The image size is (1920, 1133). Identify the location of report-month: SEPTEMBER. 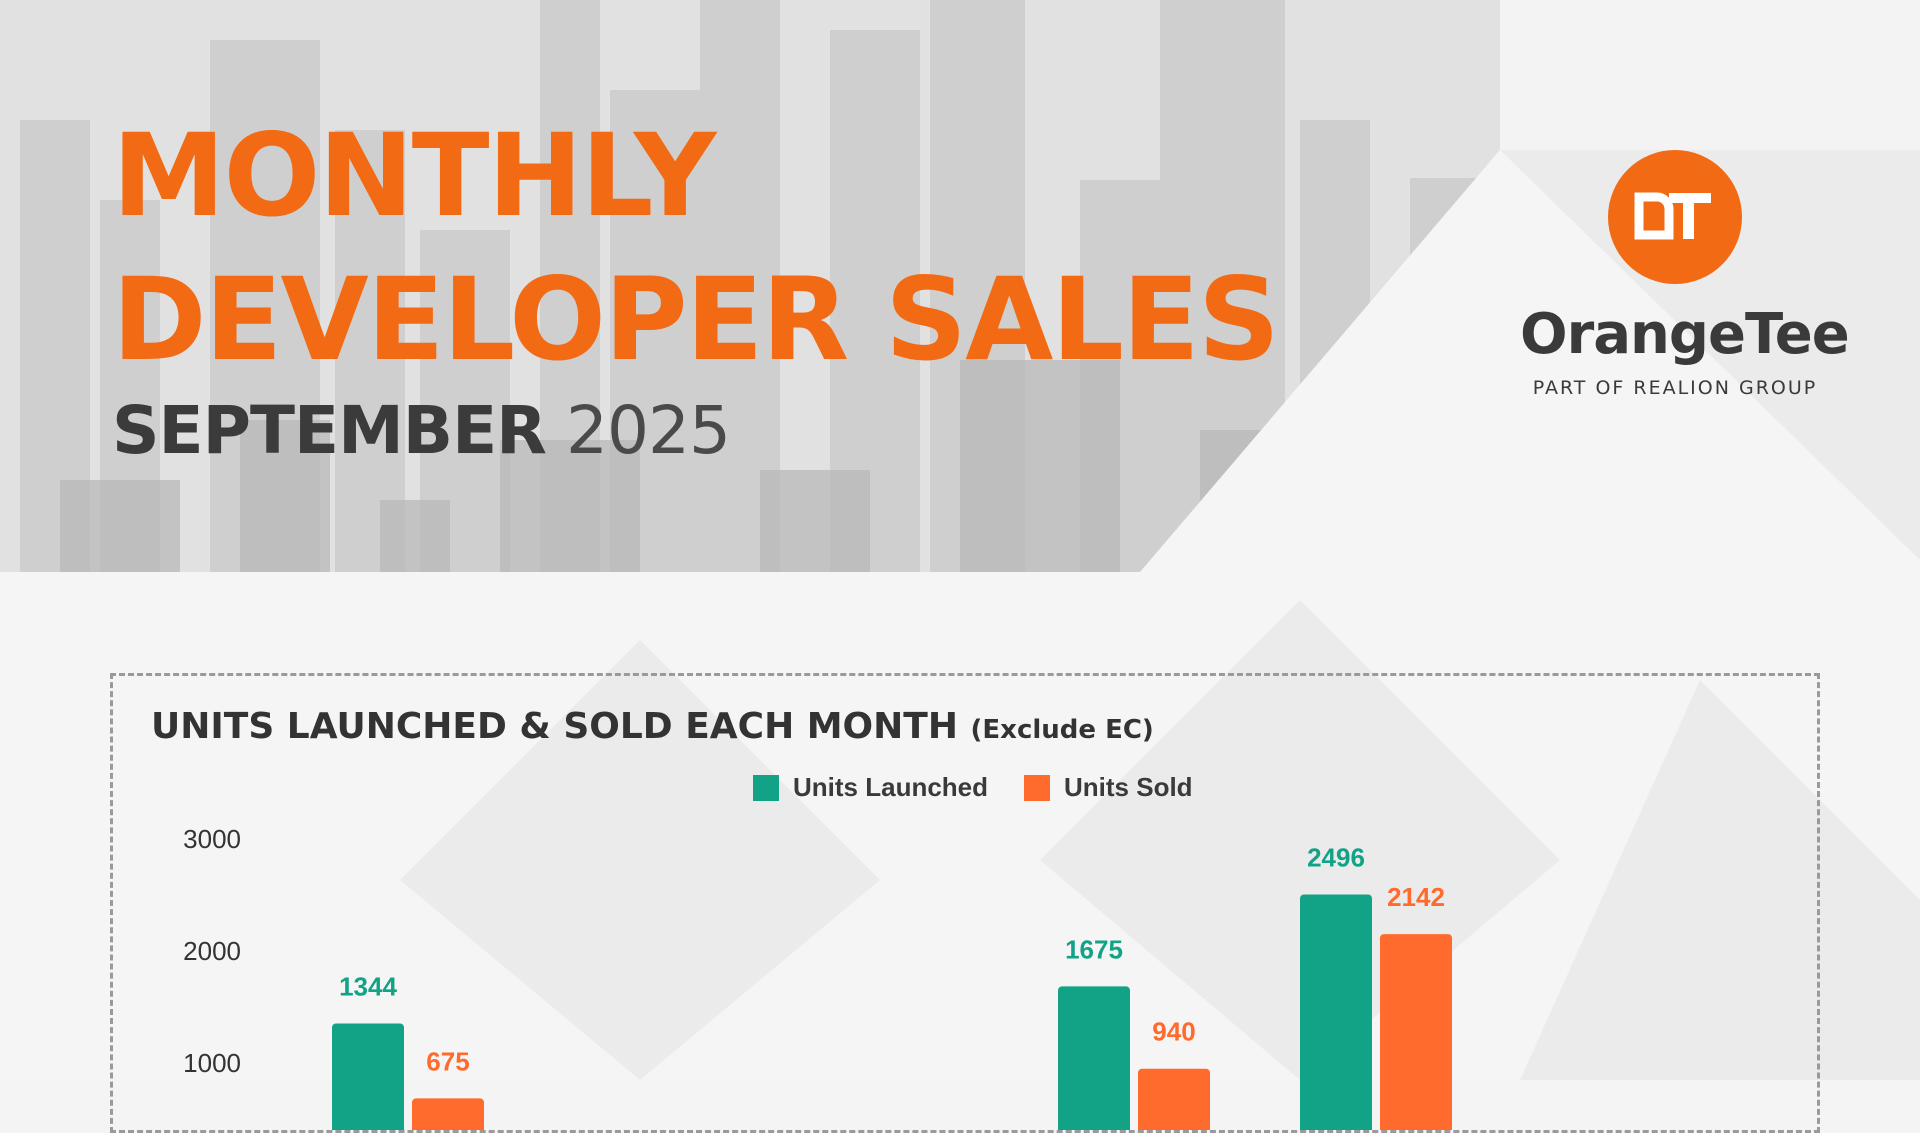
(329, 430).